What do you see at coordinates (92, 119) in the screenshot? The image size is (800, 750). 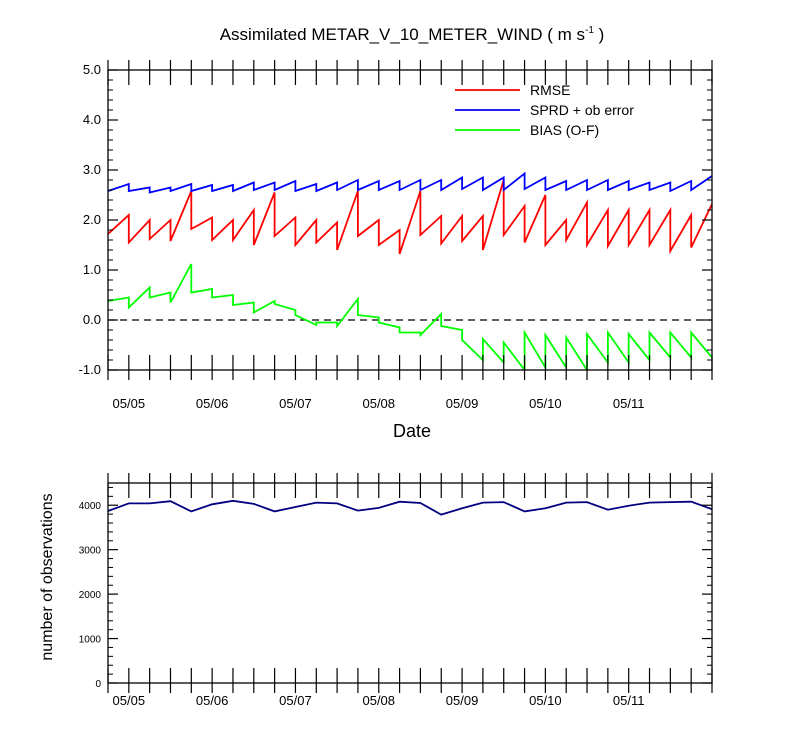 I see `y-tick-label: 4.0` at bounding box center [92, 119].